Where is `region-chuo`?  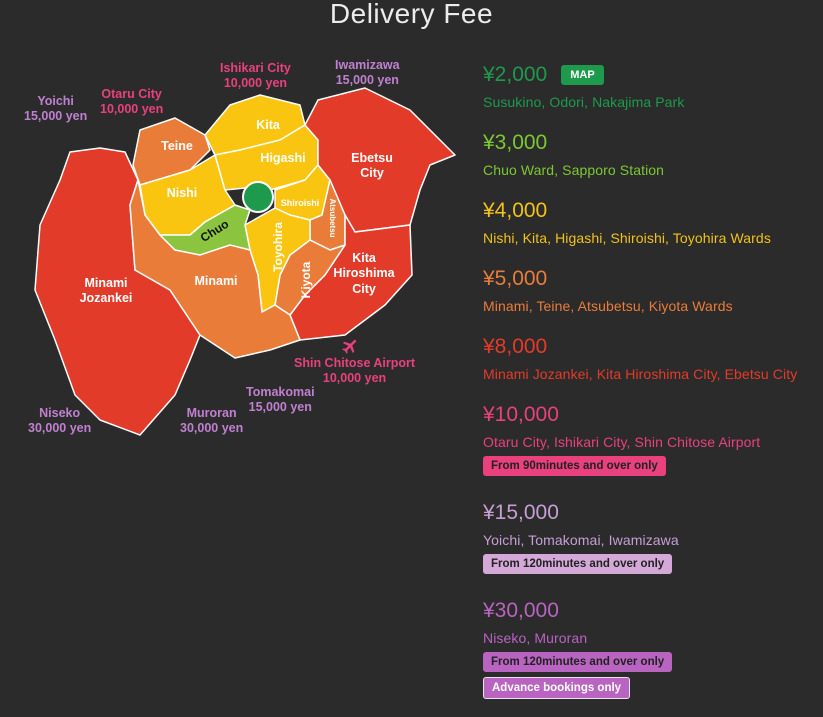 region-chuo is located at coordinates (205, 230).